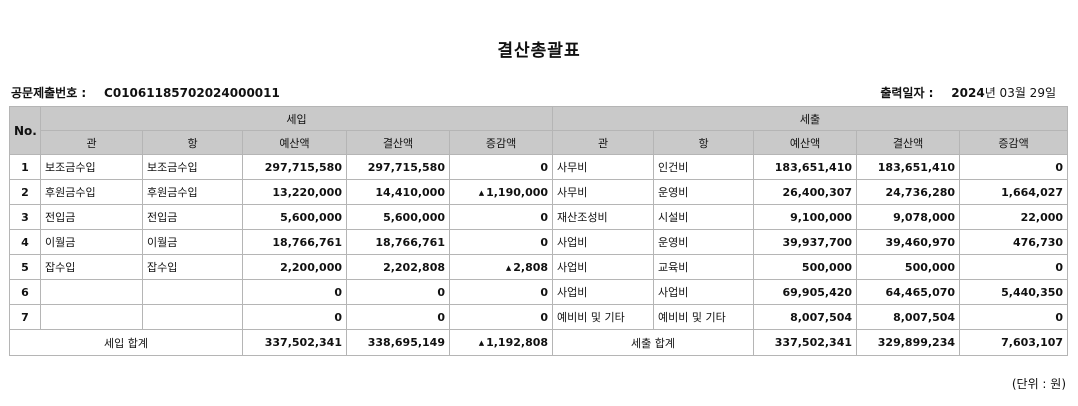 Image resolution: width=1078 pixels, height=406 pixels. I want to click on in-gwan: 보조금수입, so click(91, 167).